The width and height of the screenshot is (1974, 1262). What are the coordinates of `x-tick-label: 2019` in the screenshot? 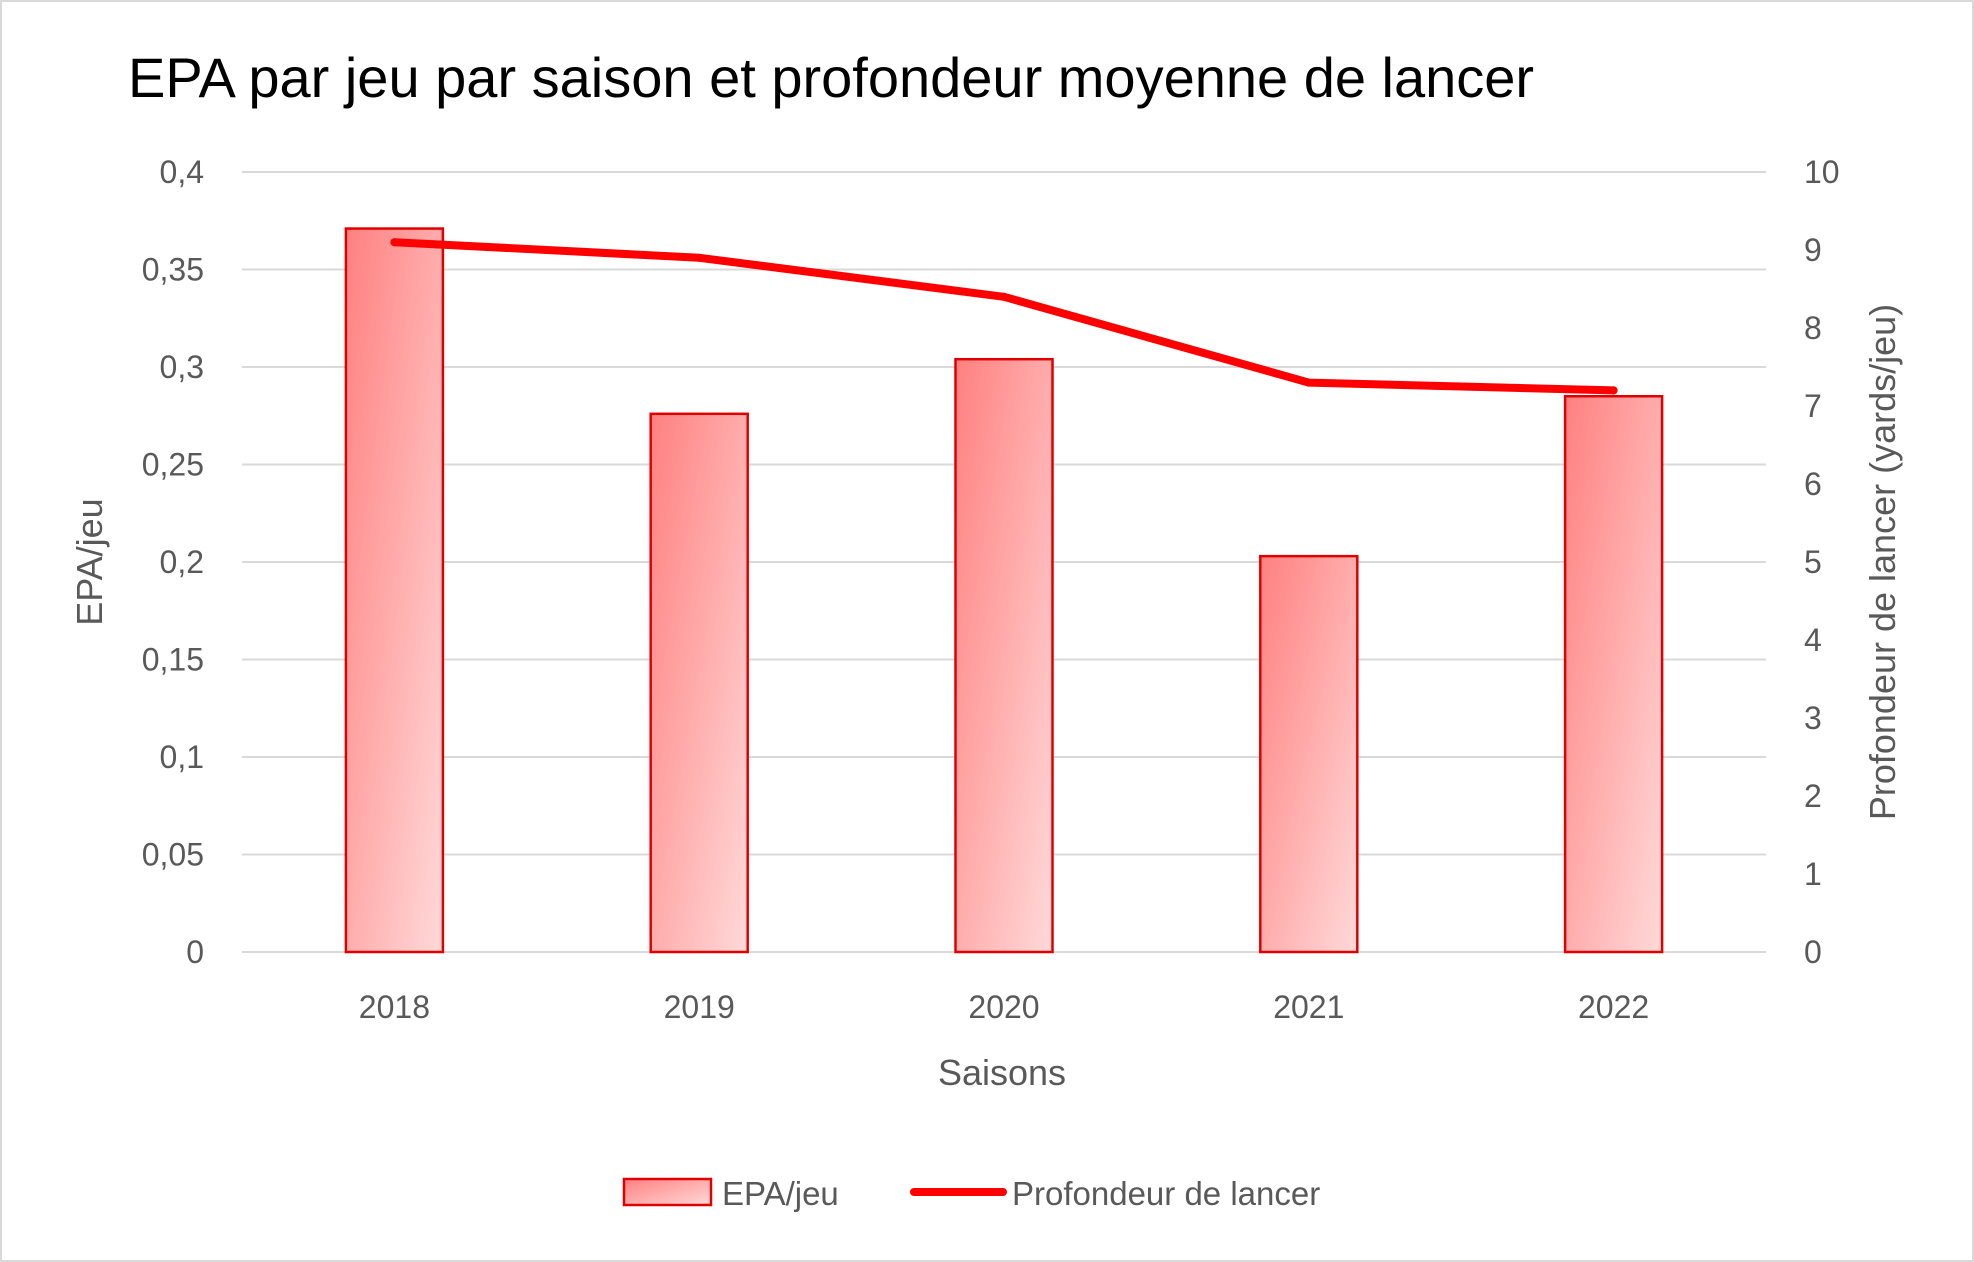 It's located at (699, 1007).